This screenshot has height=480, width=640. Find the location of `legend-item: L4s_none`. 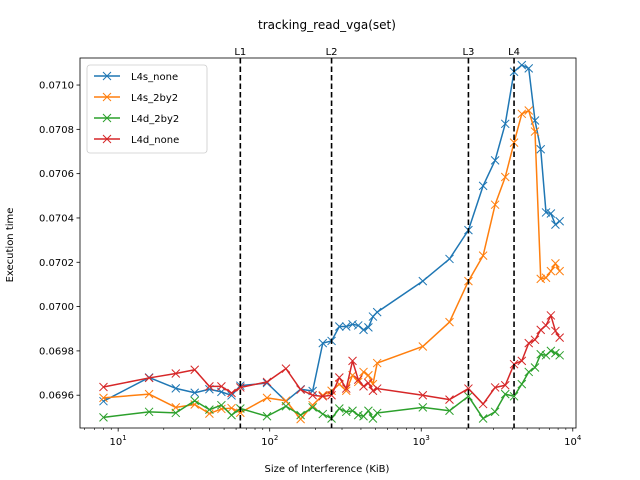

legend-item: L4s_none is located at coordinates (136, 77).